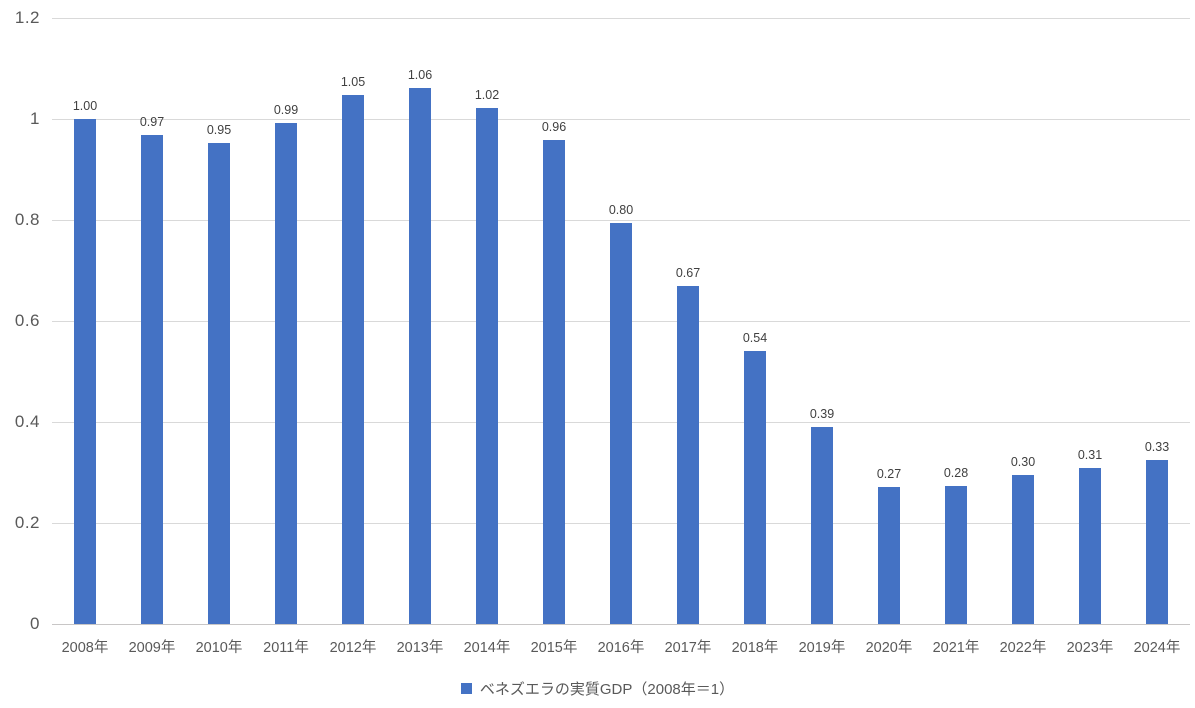  What do you see at coordinates (822, 648) in the screenshot?
I see `x-axis-tick-label: 2019年` at bounding box center [822, 648].